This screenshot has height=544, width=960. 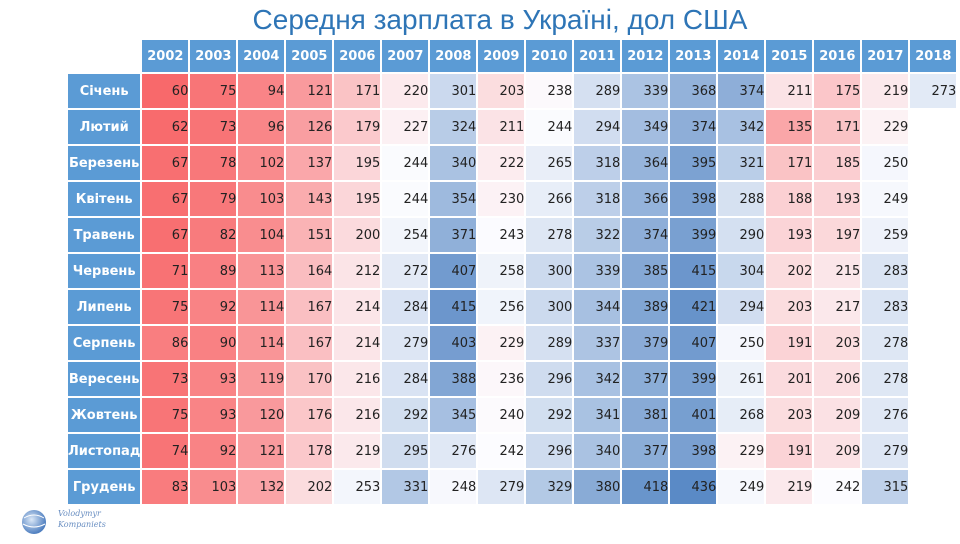 I want to click on year-header-2017: 2017, so click(x=885, y=56).